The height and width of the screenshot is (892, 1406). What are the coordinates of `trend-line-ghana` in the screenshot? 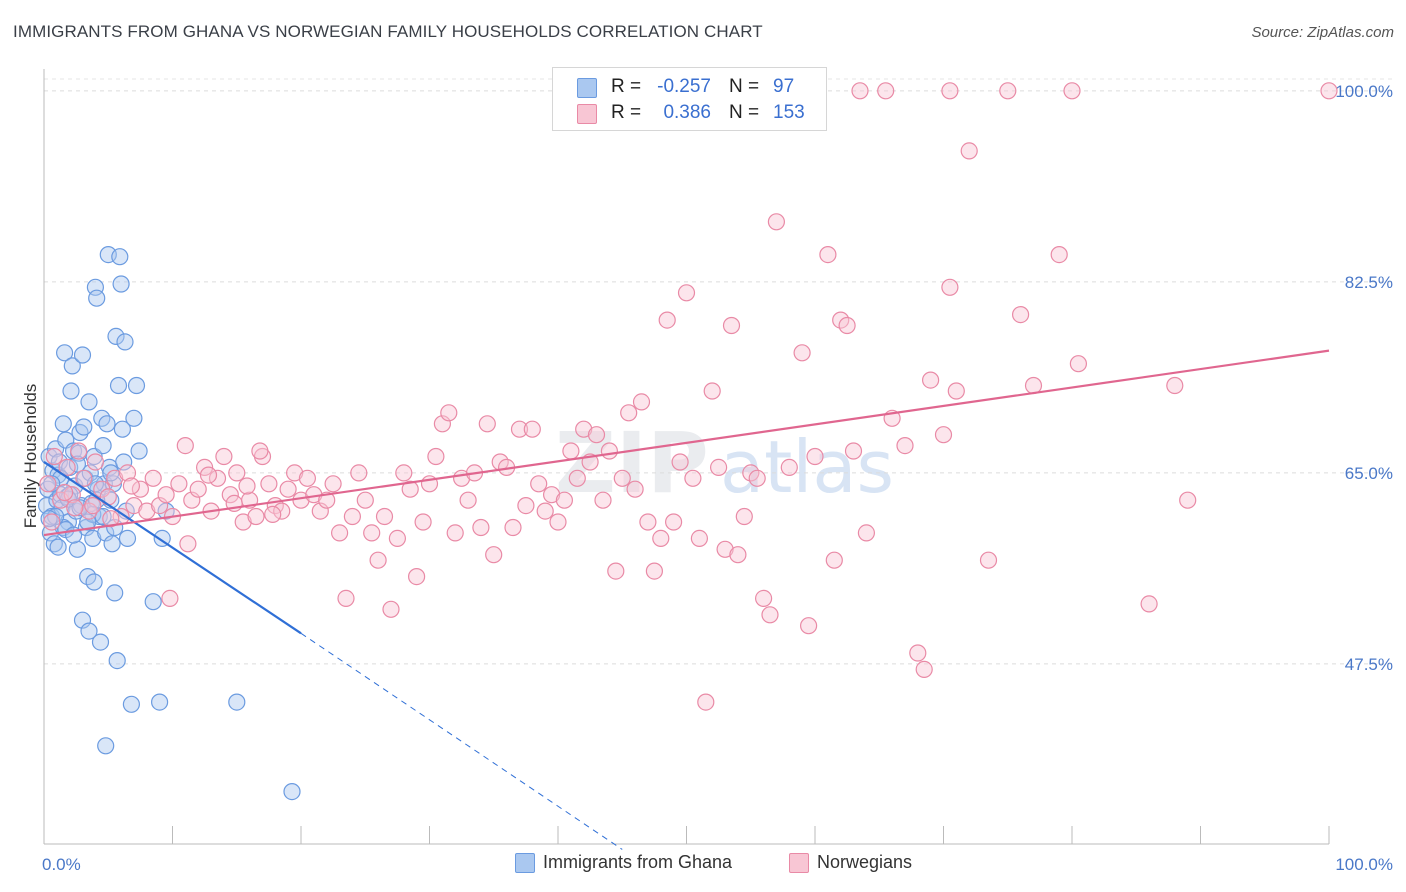 It's located at (172, 548).